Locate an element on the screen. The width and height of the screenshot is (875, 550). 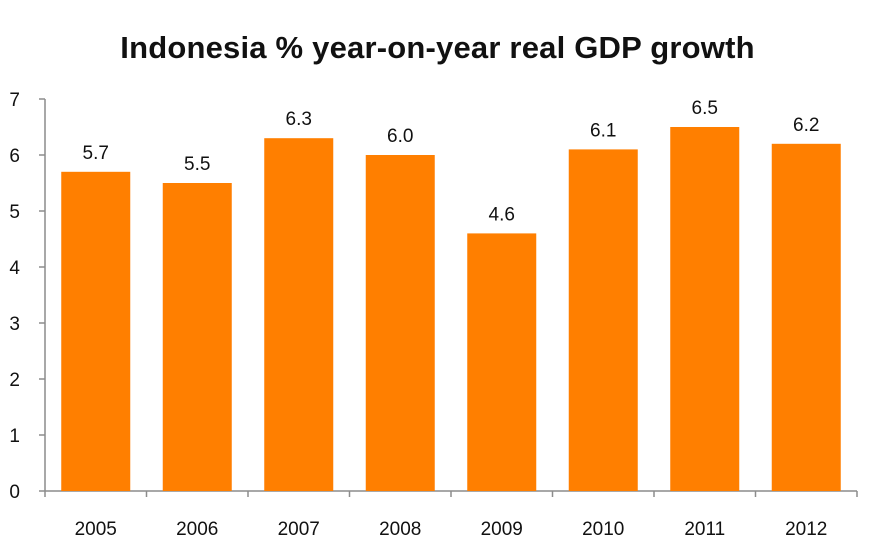
x-tick-label-2009: 2009 is located at coordinates (502, 529).